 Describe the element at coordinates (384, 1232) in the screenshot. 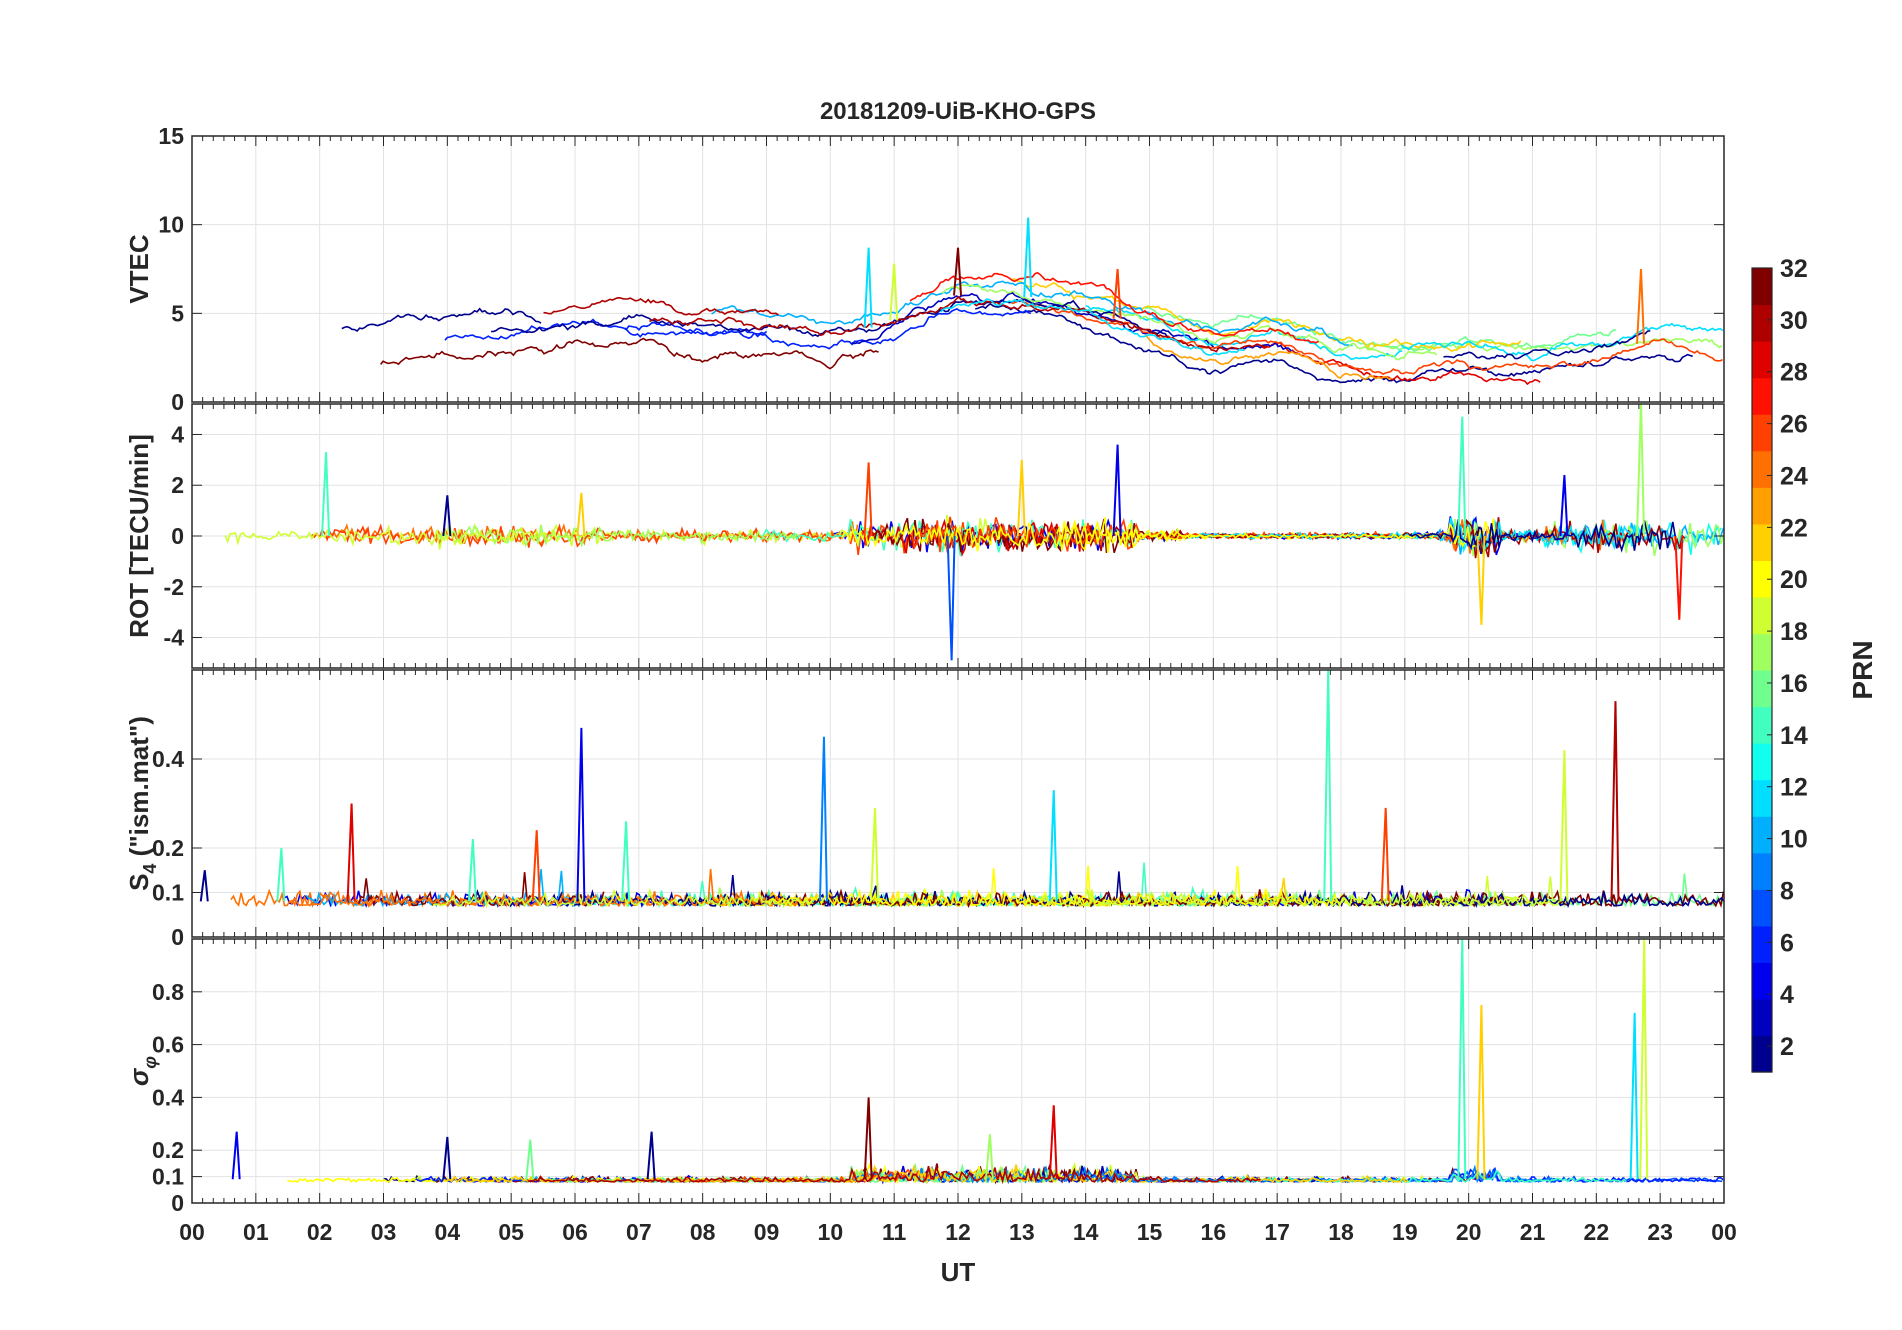

I see `x-tick-label: 03` at that location.